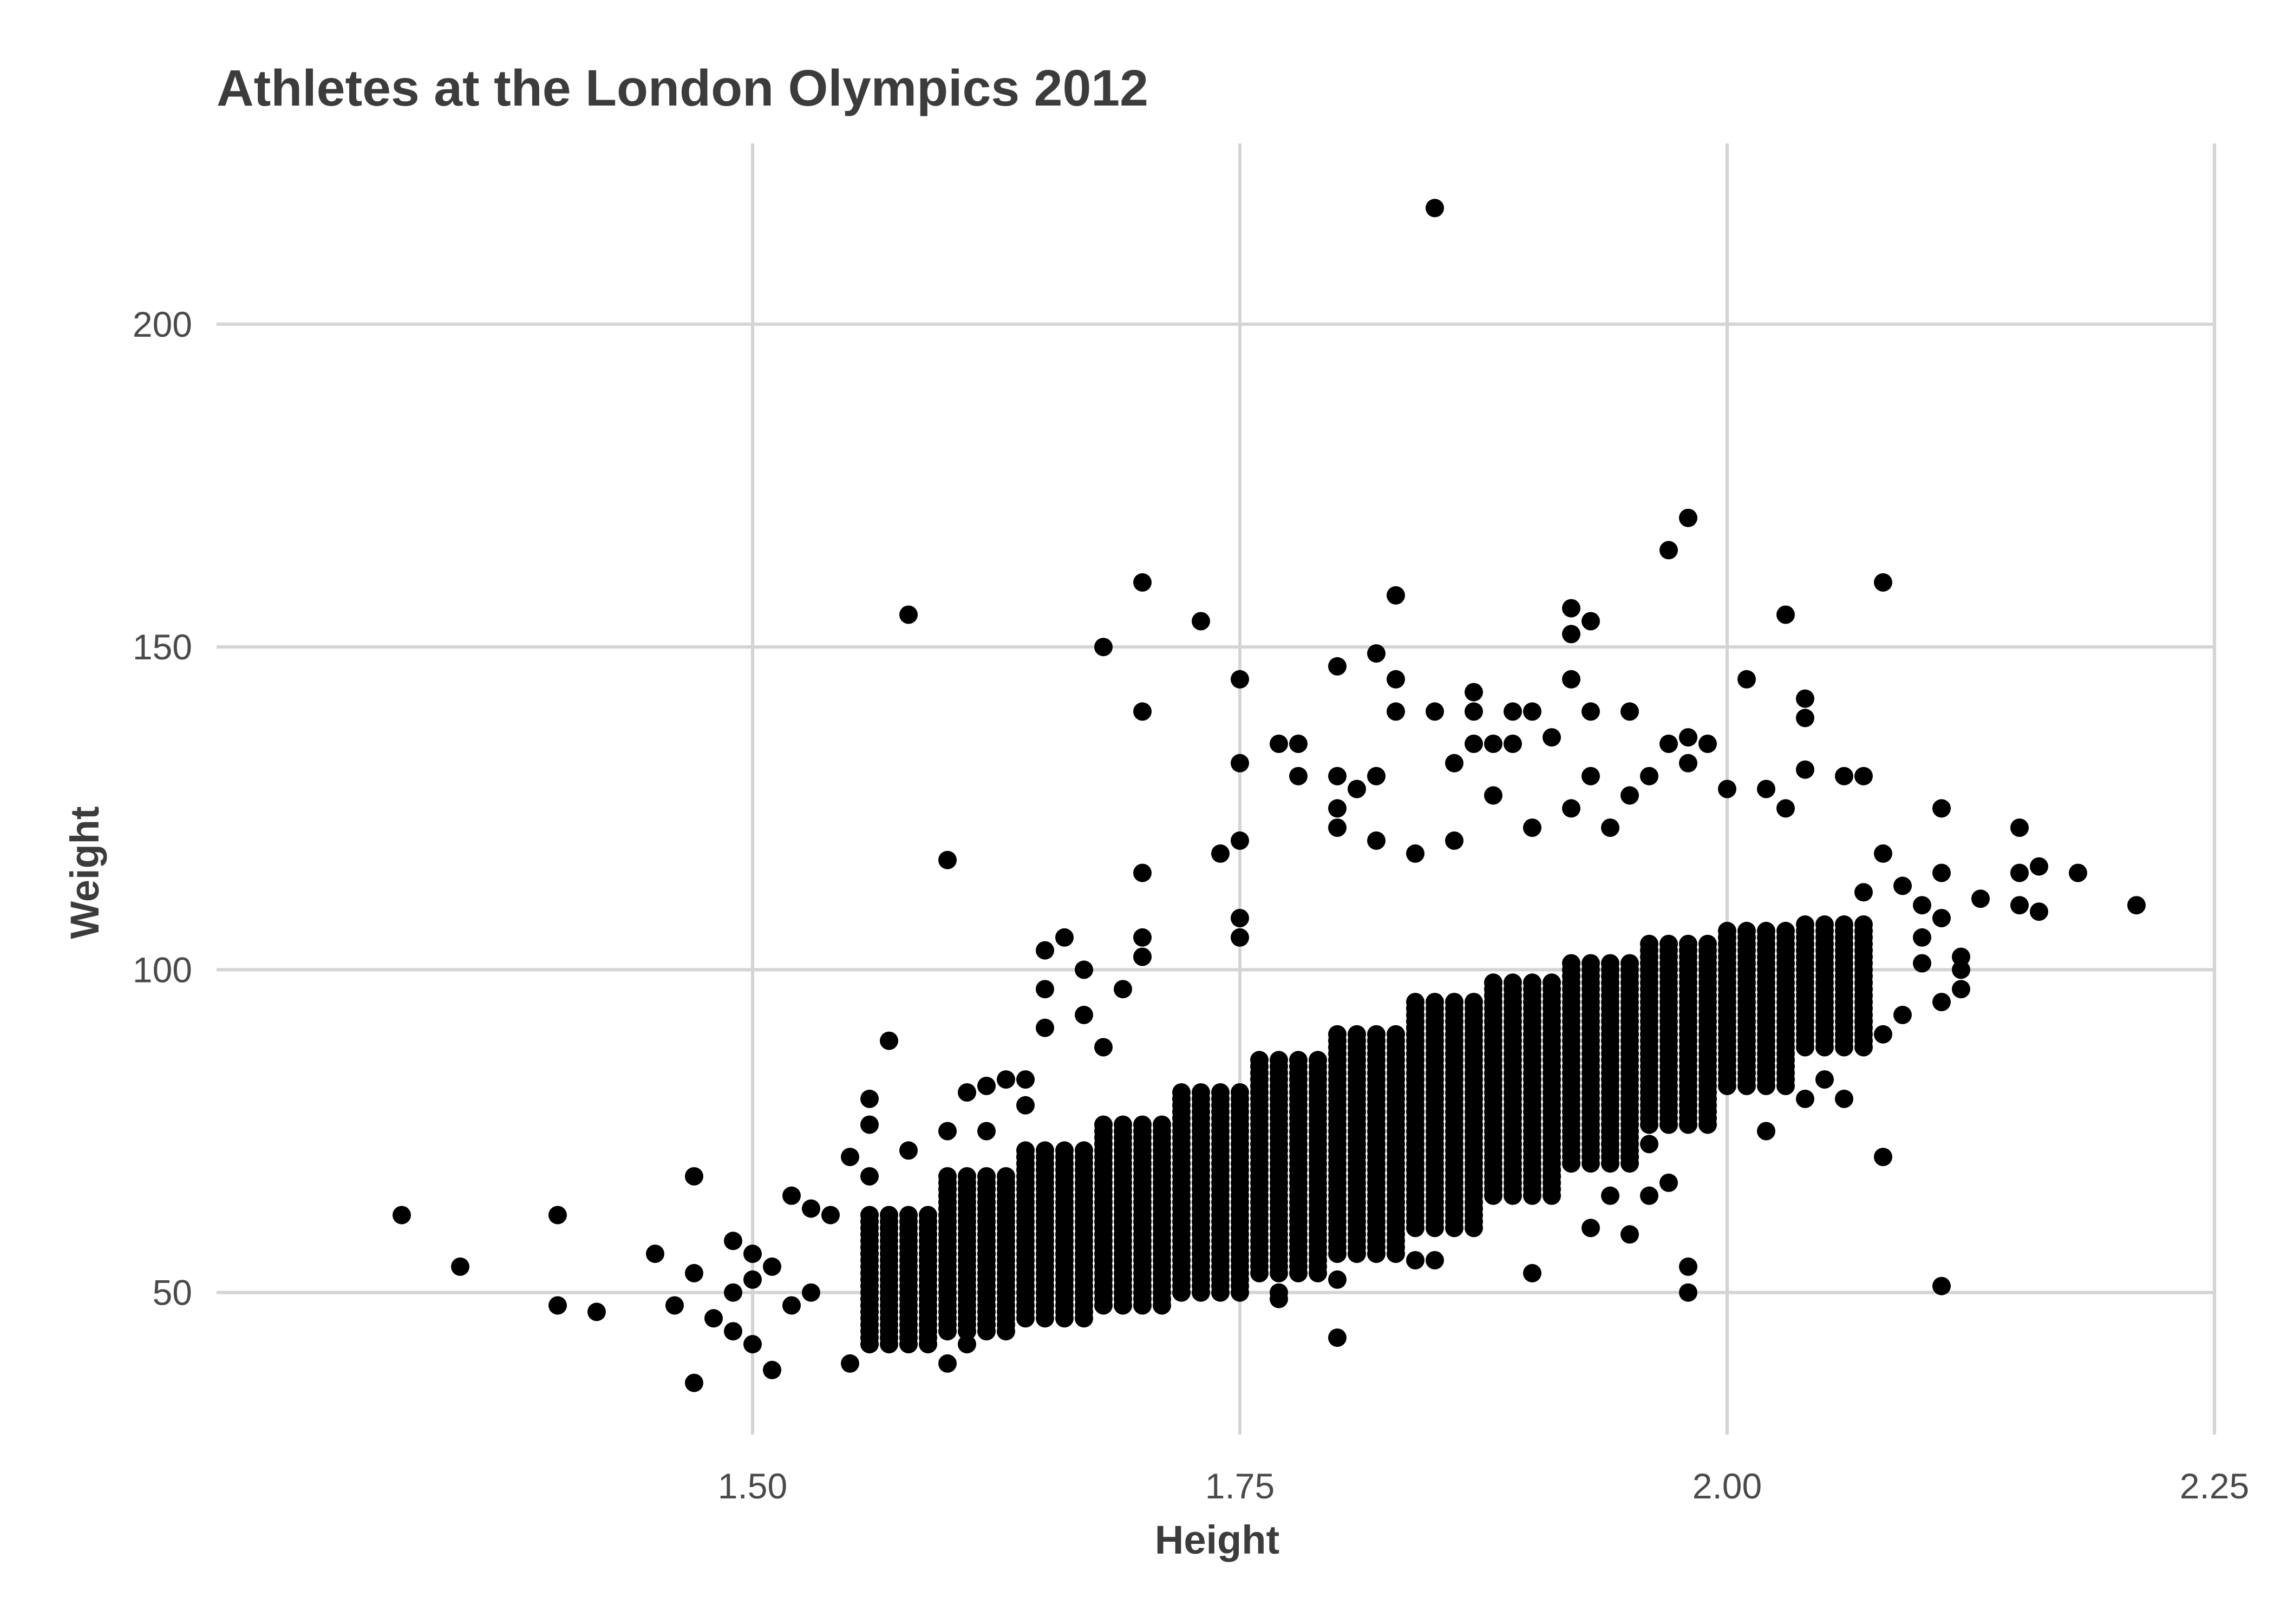 This screenshot has width=2274, height=1624. I want to click on x-tick-label: 1.75, so click(1240, 1486).